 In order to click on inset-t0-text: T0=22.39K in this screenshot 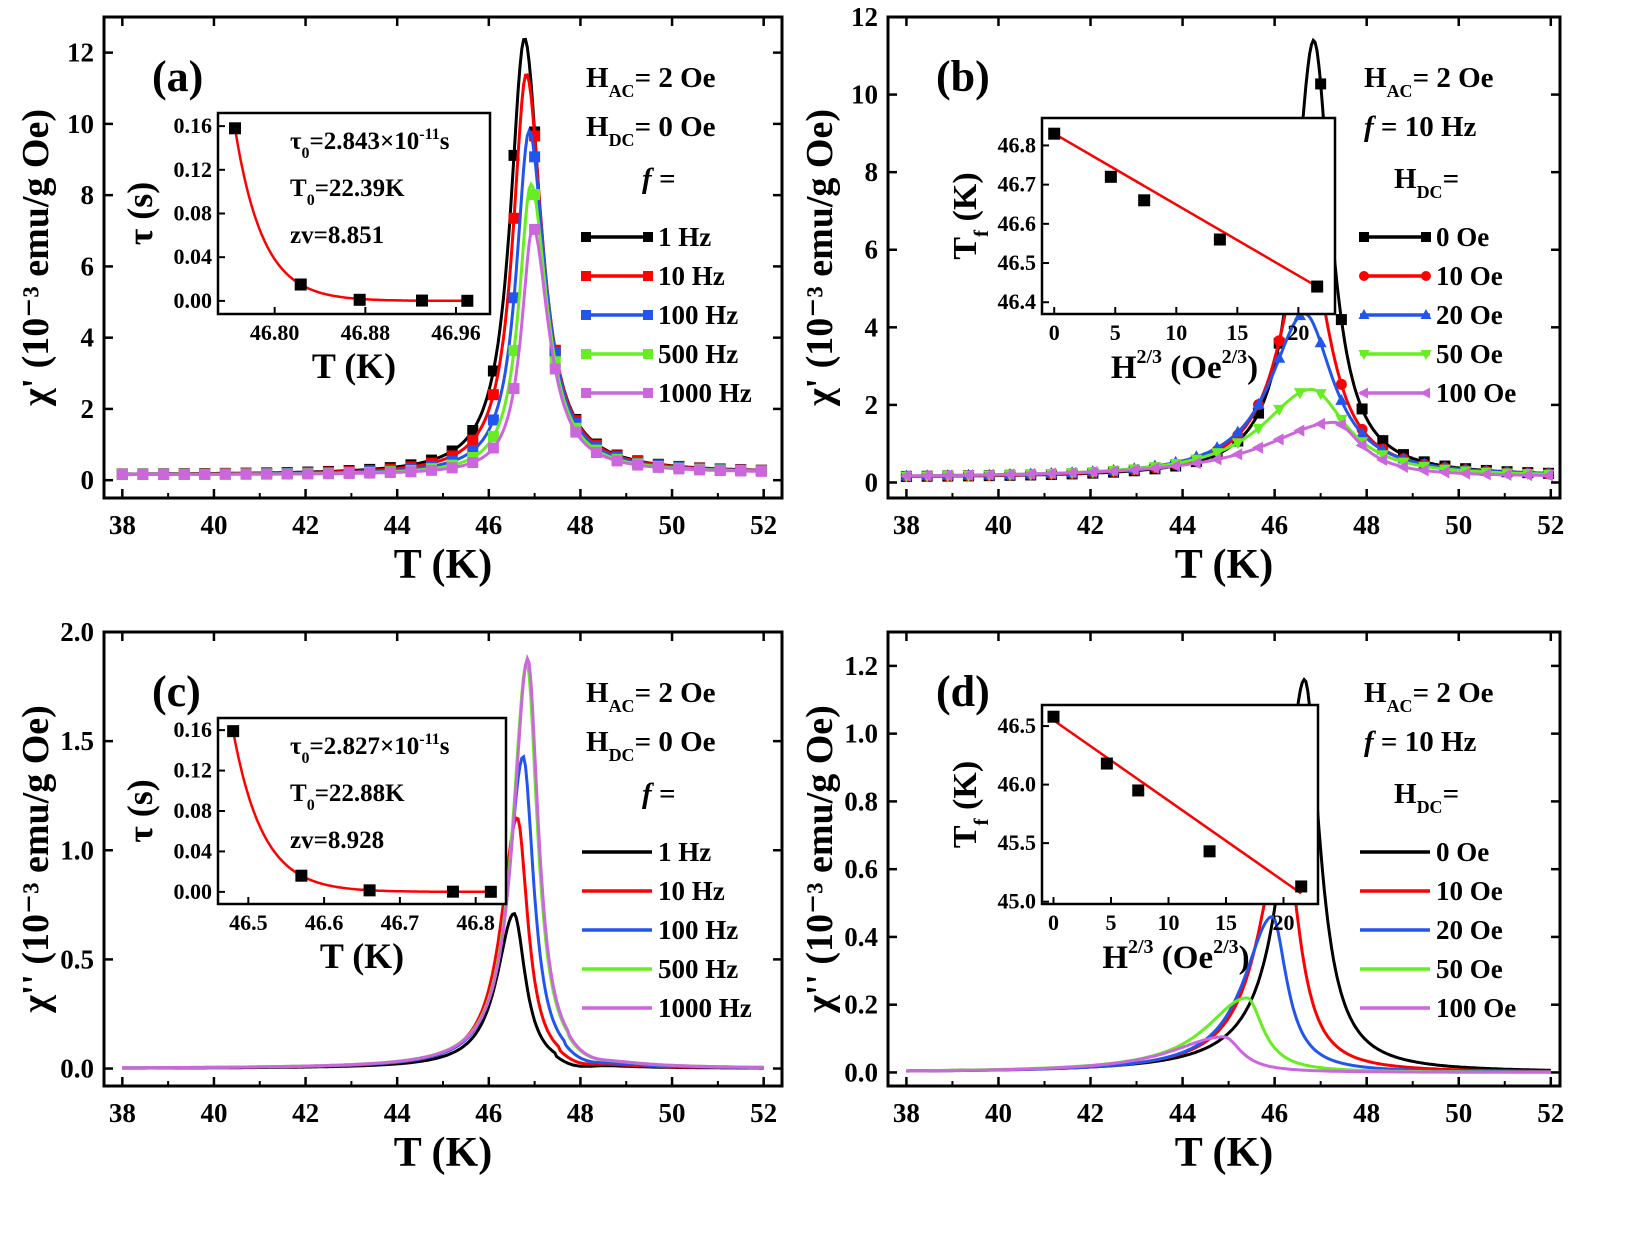, I will do `click(347, 192)`.